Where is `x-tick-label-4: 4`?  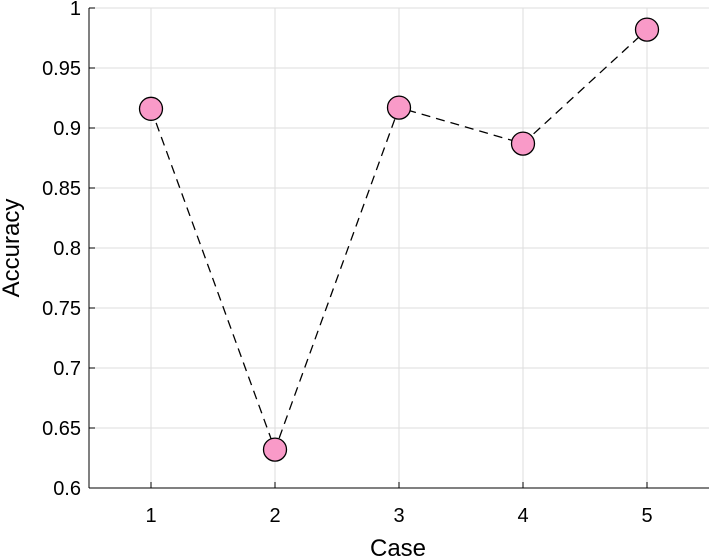
x-tick-label-4: 4 is located at coordinates (522, 516).